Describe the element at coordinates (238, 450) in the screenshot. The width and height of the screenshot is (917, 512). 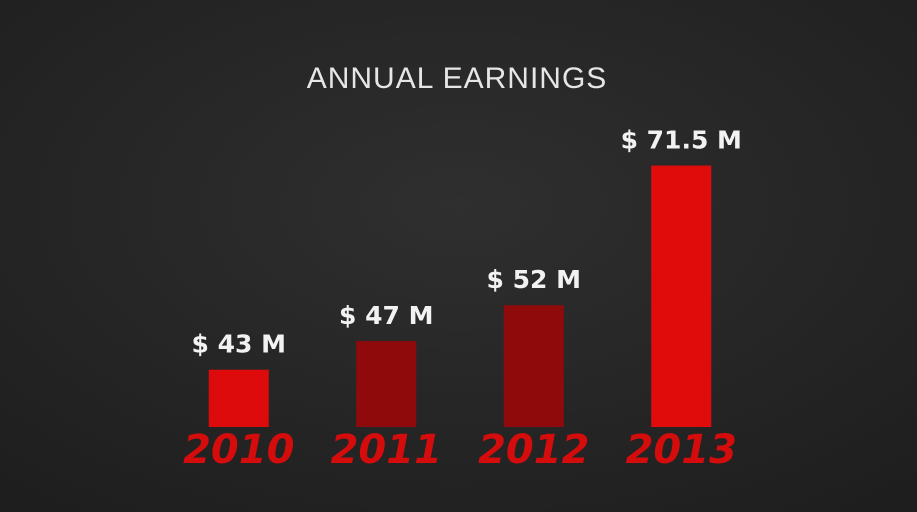
I see `x-tick-label: 2010` at that location.